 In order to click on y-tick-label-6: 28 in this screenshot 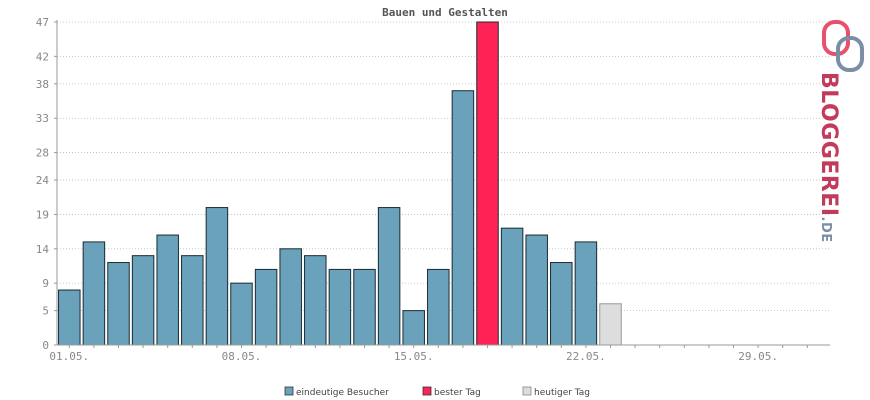, I will do `click(42, 153)`.